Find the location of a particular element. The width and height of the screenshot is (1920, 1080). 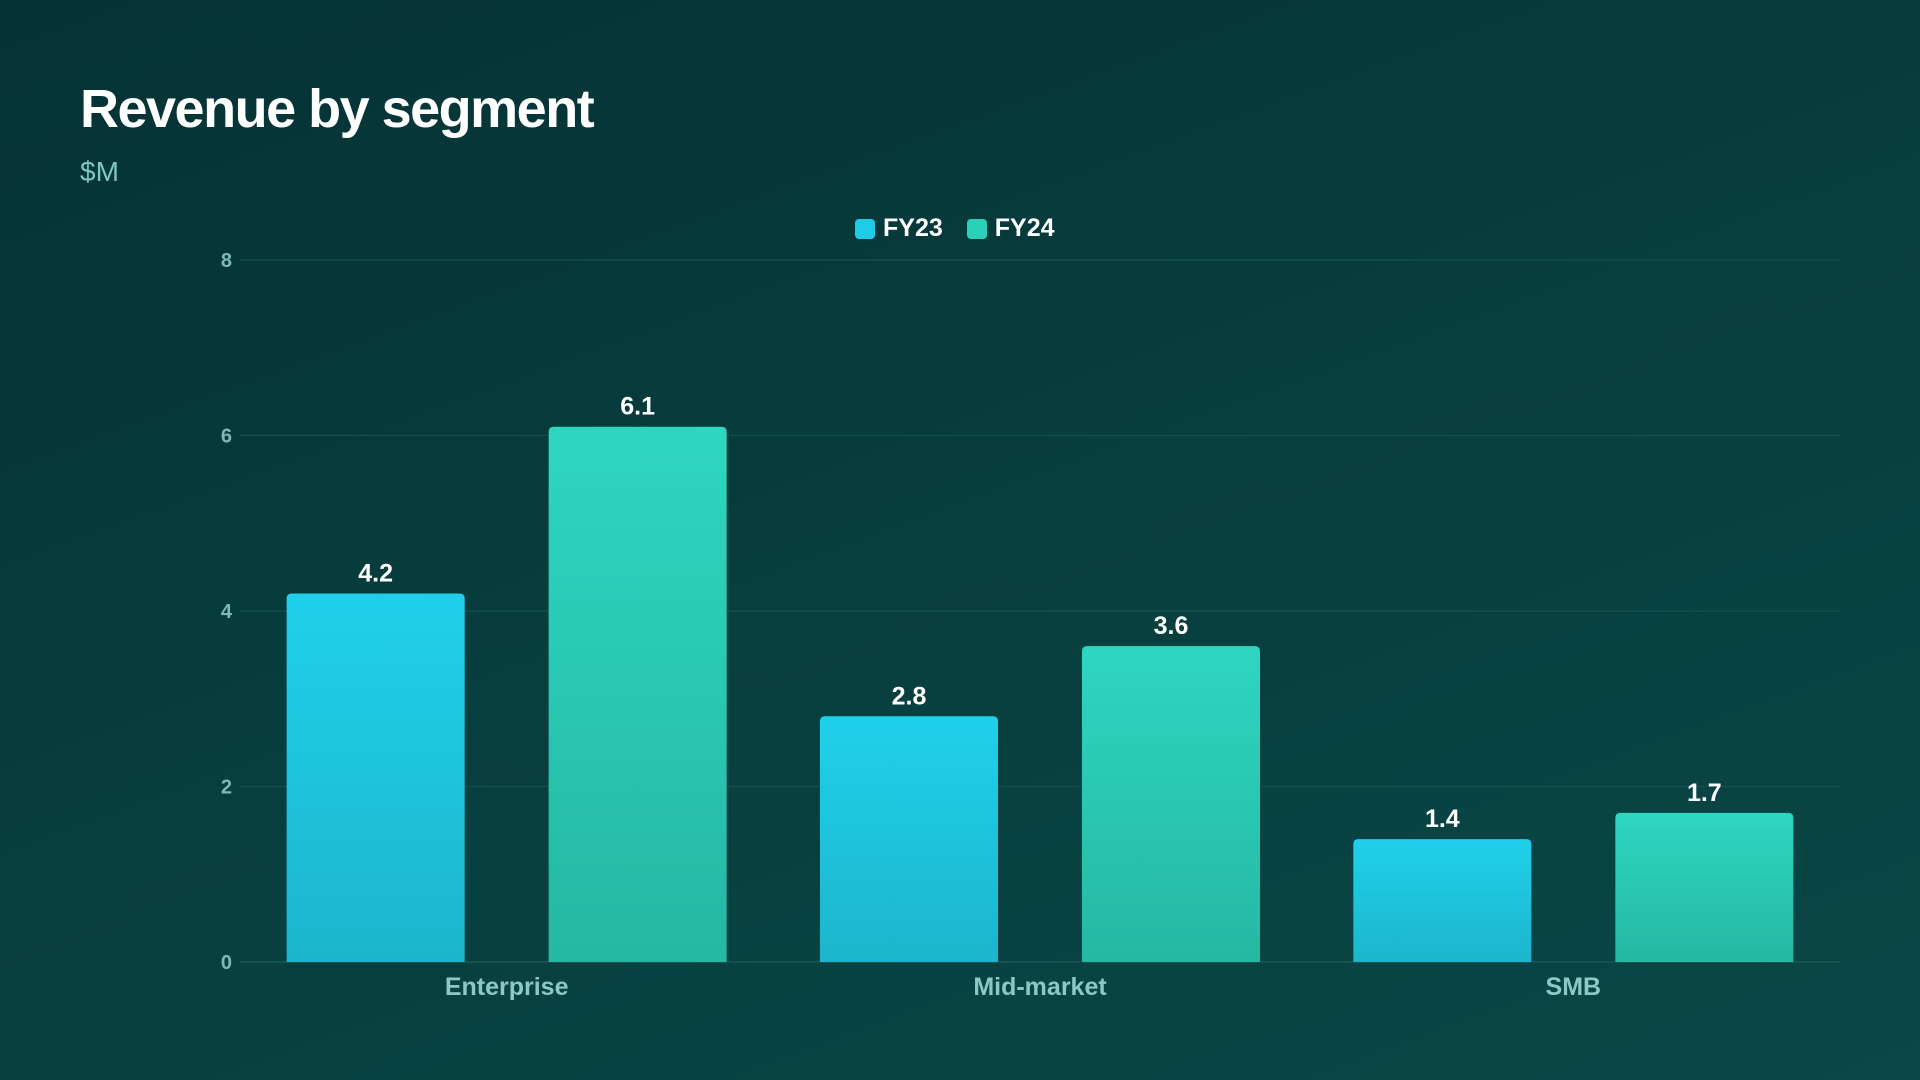

data-label: 3.6 is located at coordinates (1171, 626).